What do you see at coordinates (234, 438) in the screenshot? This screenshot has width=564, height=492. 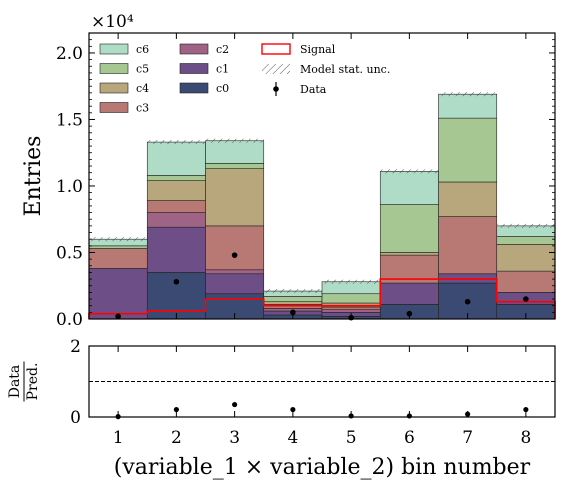 I see `x-tick-label: 3` at bounding box center [234, 438].